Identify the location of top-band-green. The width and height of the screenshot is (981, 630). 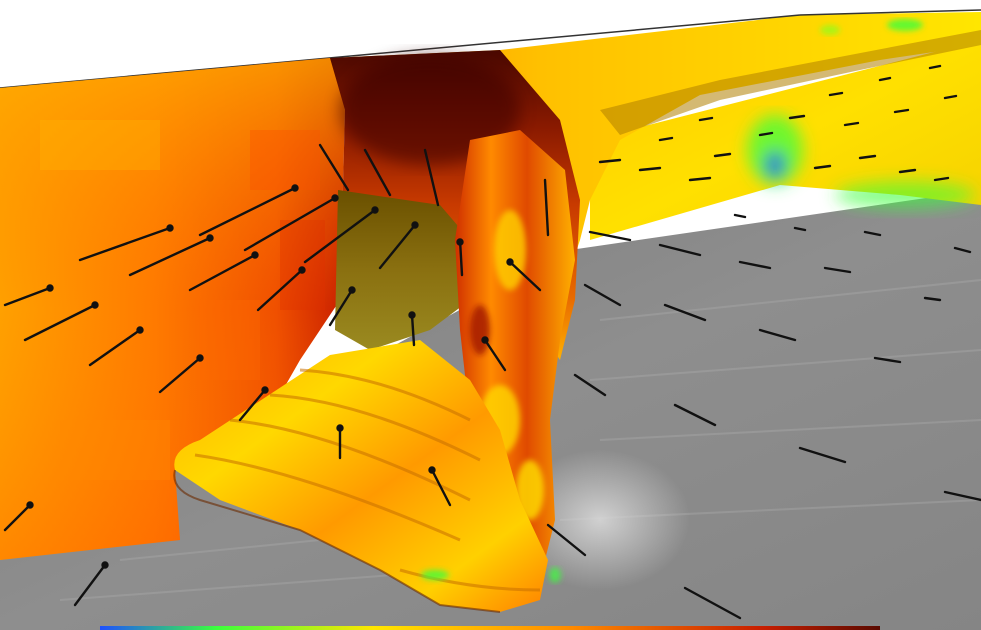
(871, 27).